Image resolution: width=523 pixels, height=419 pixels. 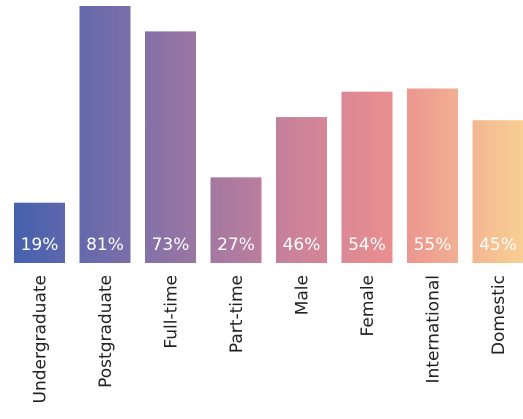 What do you see at coordinates (434, 329) in the screenshot?
I see `category-label: International` at bounding box center [434, 329].